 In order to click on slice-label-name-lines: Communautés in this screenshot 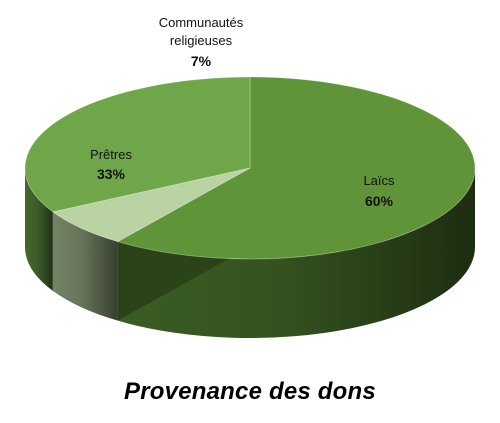, I will do `click(201, 22)`.